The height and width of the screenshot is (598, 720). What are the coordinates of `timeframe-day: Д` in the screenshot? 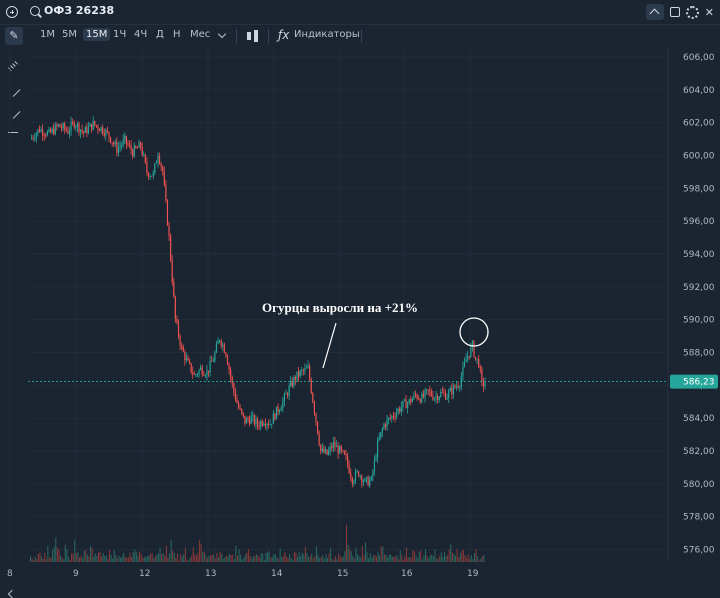 It's located at (160, 34).